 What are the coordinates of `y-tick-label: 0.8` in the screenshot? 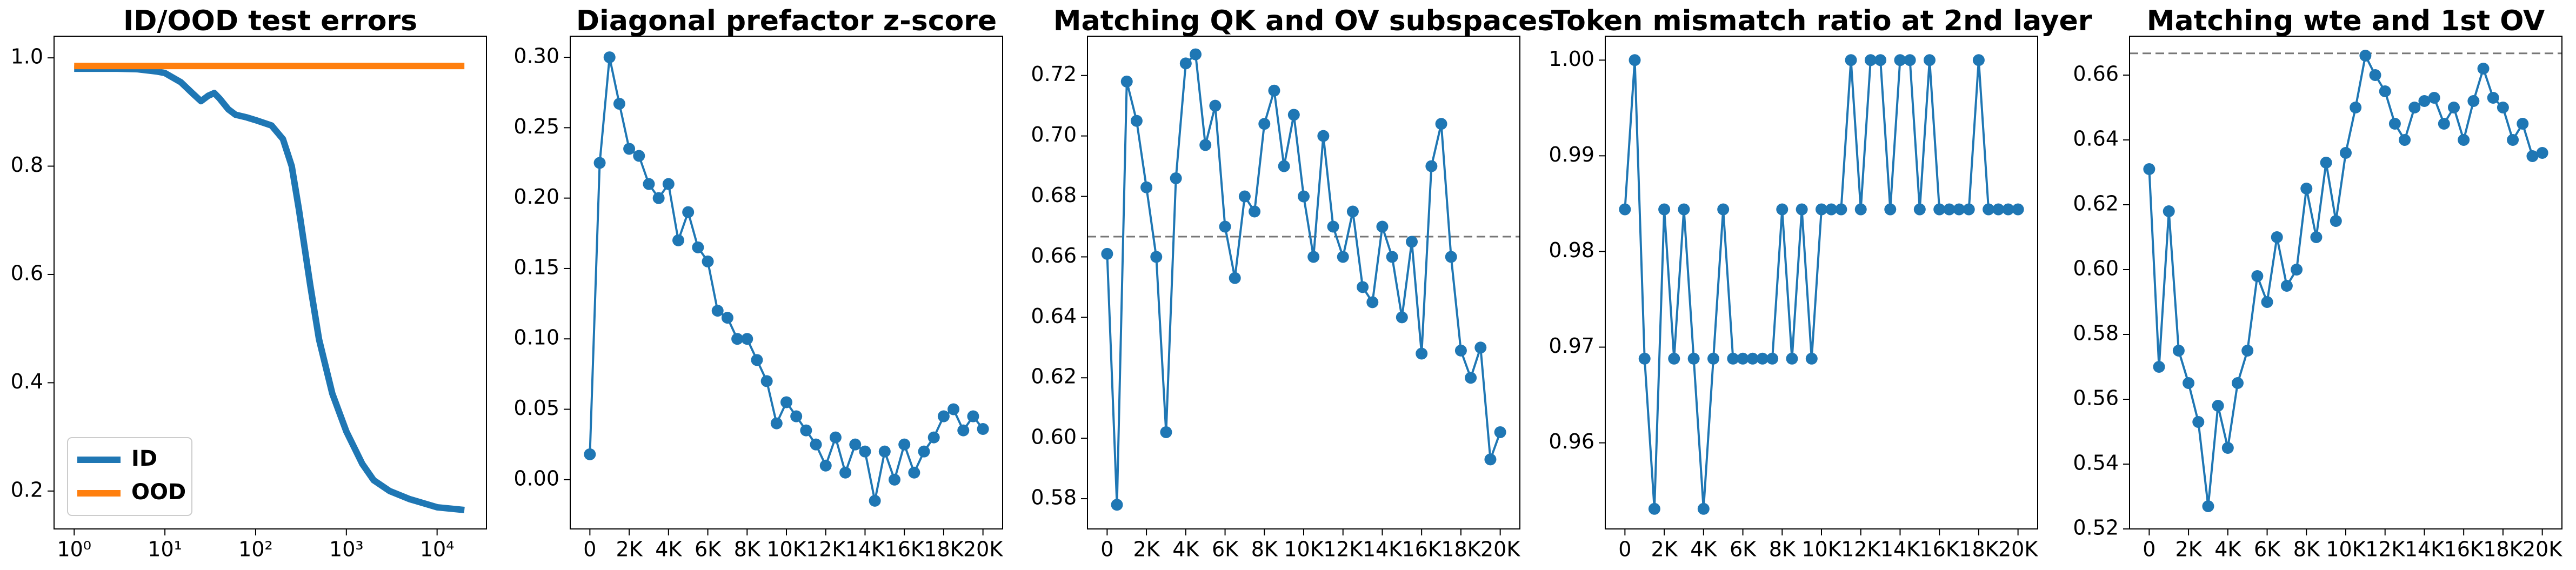 It's located at (27, 165).